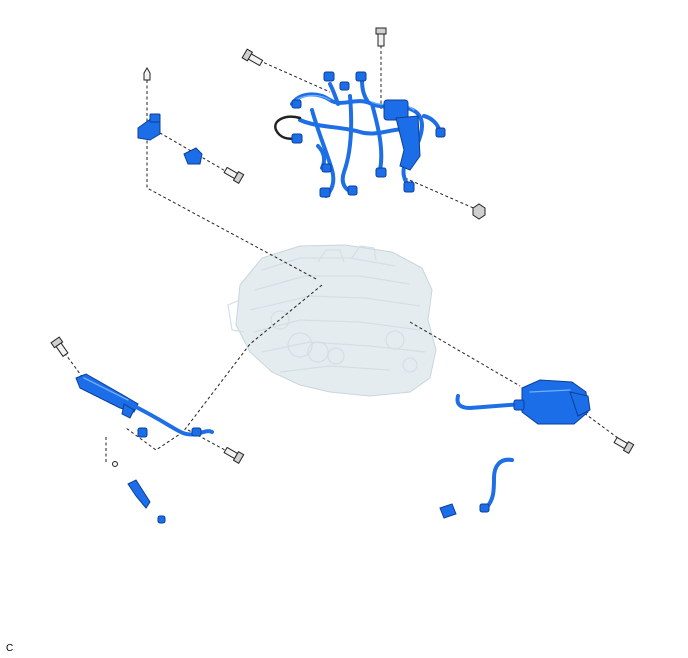 The height and width of the screenshot is (658, 688). Describe the element at coordinates (149, 127) in the screenshot. I see `harness-bracket` at that location.